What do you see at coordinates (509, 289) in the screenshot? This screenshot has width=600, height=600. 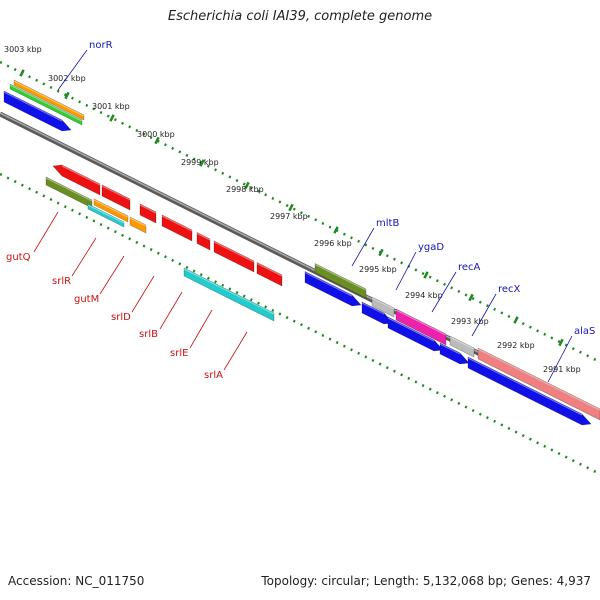 I see `gene-label-recX: recX` at bounding box center [509, 289].